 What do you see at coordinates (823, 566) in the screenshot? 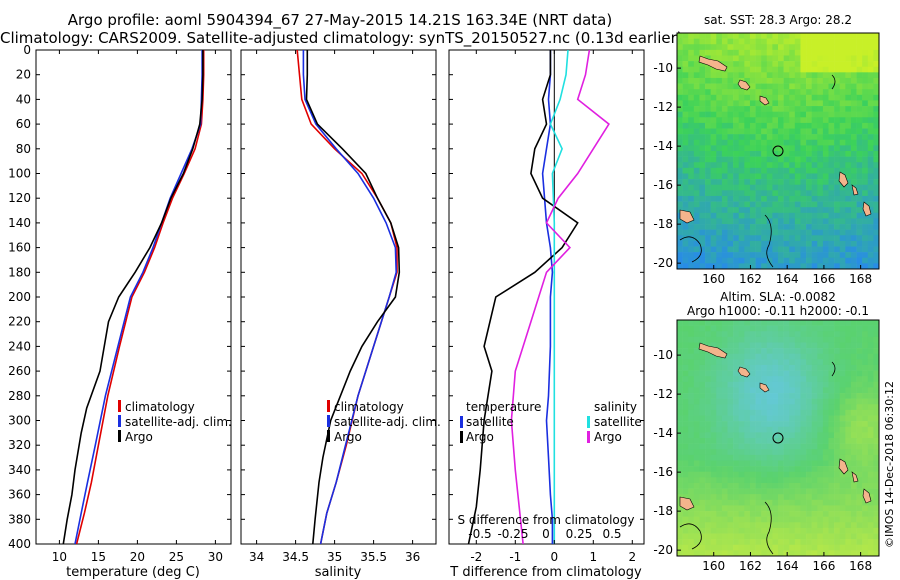
I see `map-x-tick-label: 166` at bounding box center [823, 566].